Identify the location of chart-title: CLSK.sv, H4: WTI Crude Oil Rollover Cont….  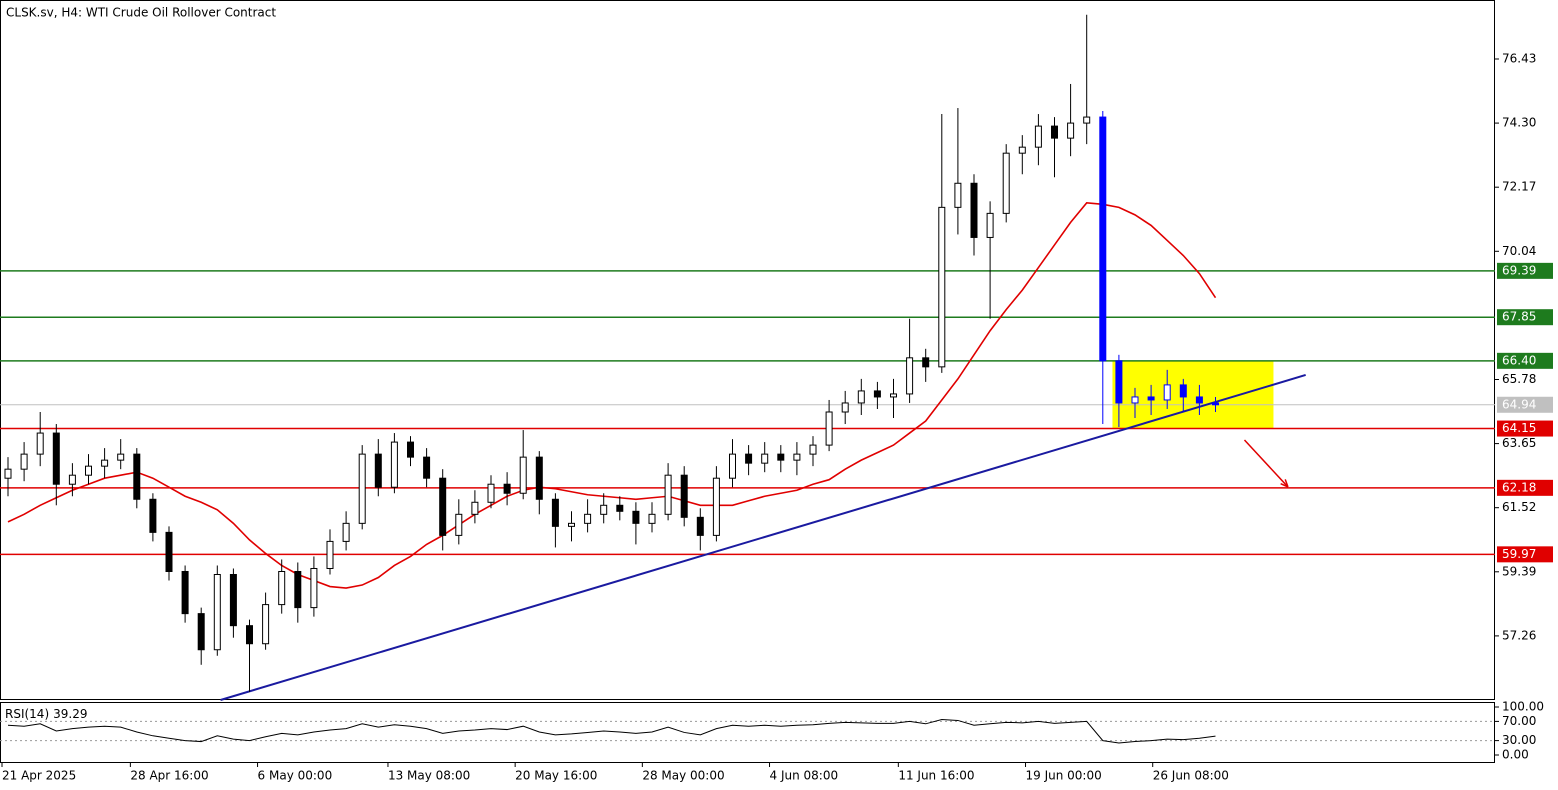
(141, 13).